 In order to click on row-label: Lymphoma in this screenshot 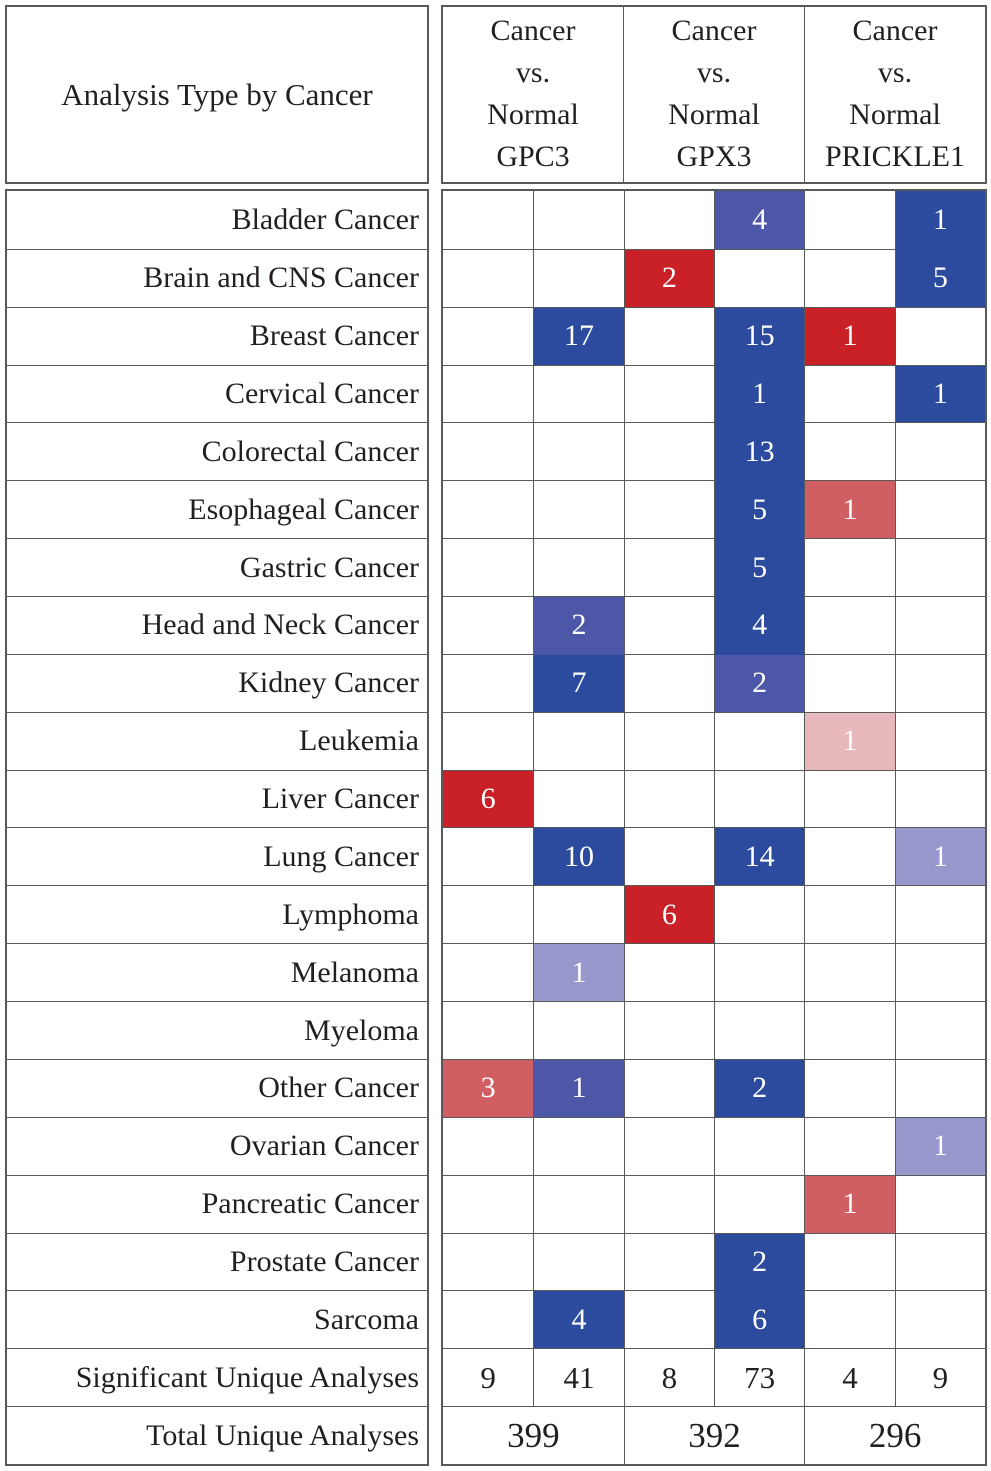, I will do `click(217, 914)`.